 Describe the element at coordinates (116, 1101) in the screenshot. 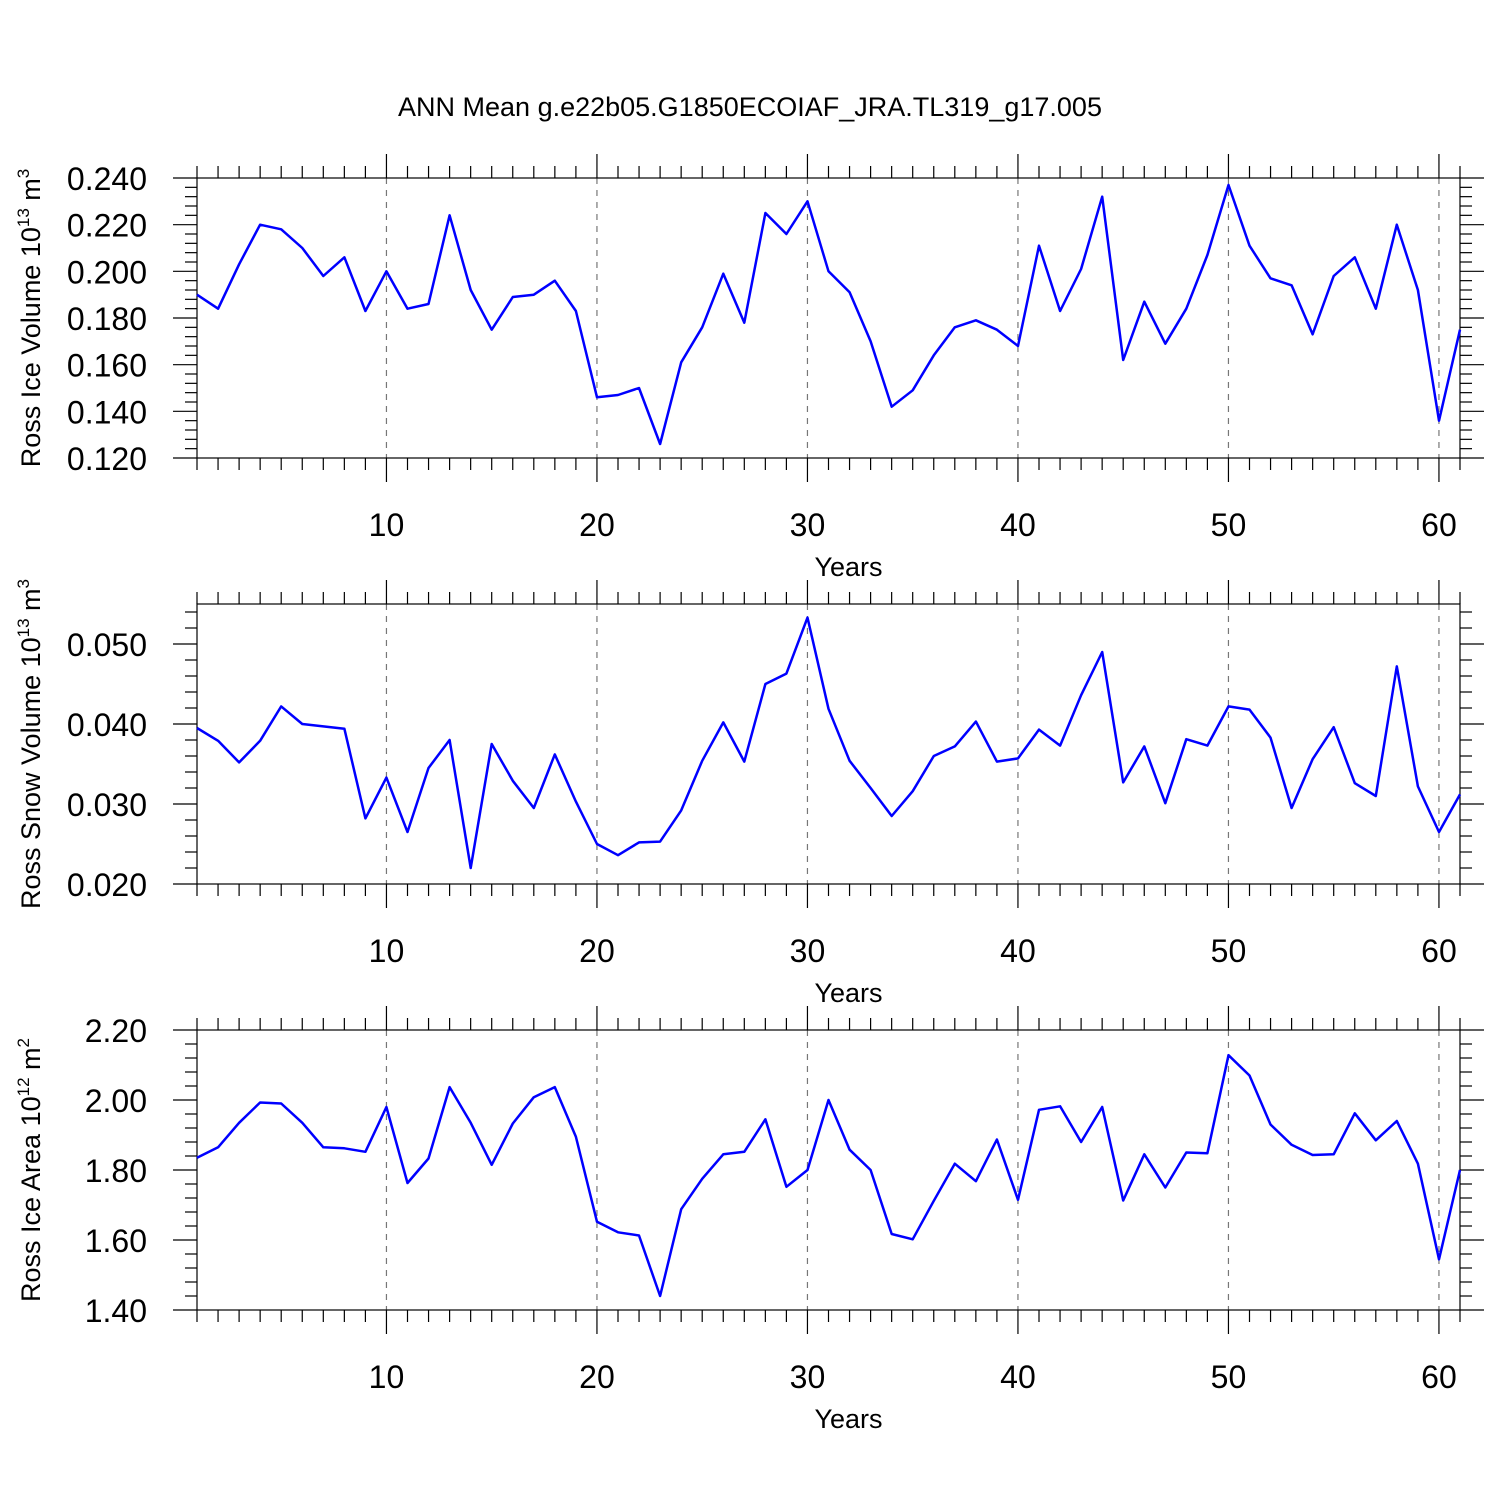

I see `y-tick-label: 2.00` at that location.